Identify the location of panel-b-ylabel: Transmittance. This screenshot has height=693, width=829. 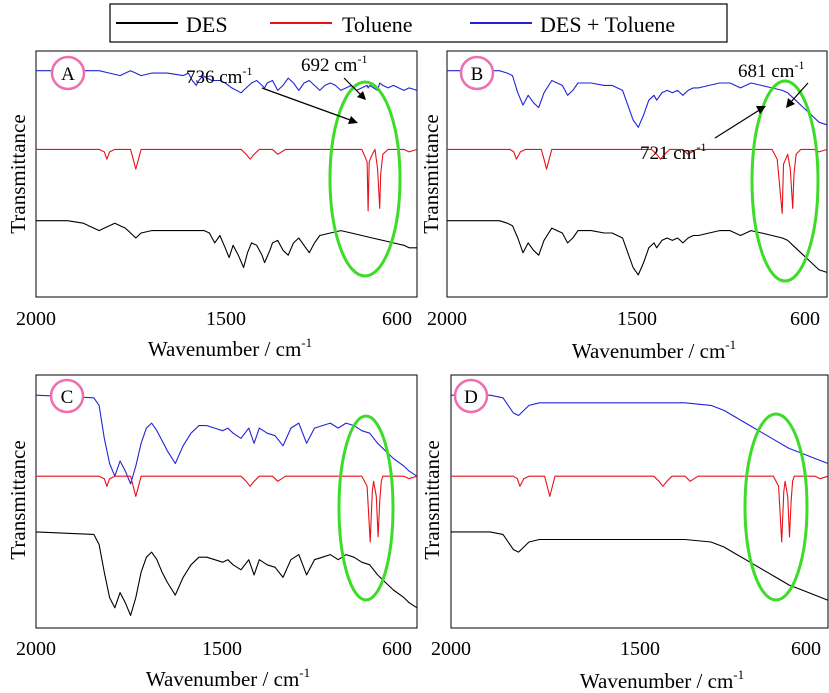
(431, 173).